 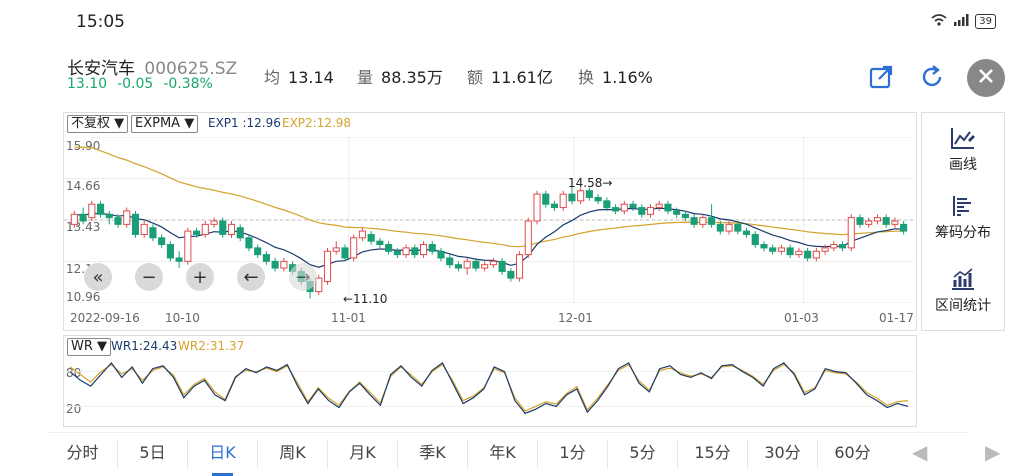 I want to click on exp1-line, so click(x=489, y=237).